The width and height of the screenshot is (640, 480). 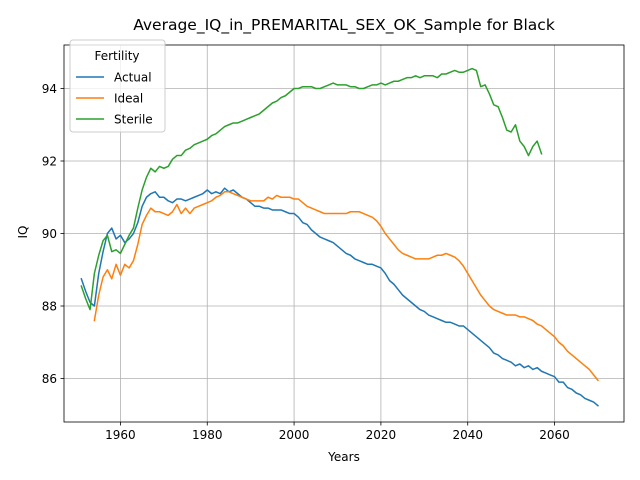 I want to click on legend: Fertility Actual Ideal Sterile, so click(x=117, y=86).